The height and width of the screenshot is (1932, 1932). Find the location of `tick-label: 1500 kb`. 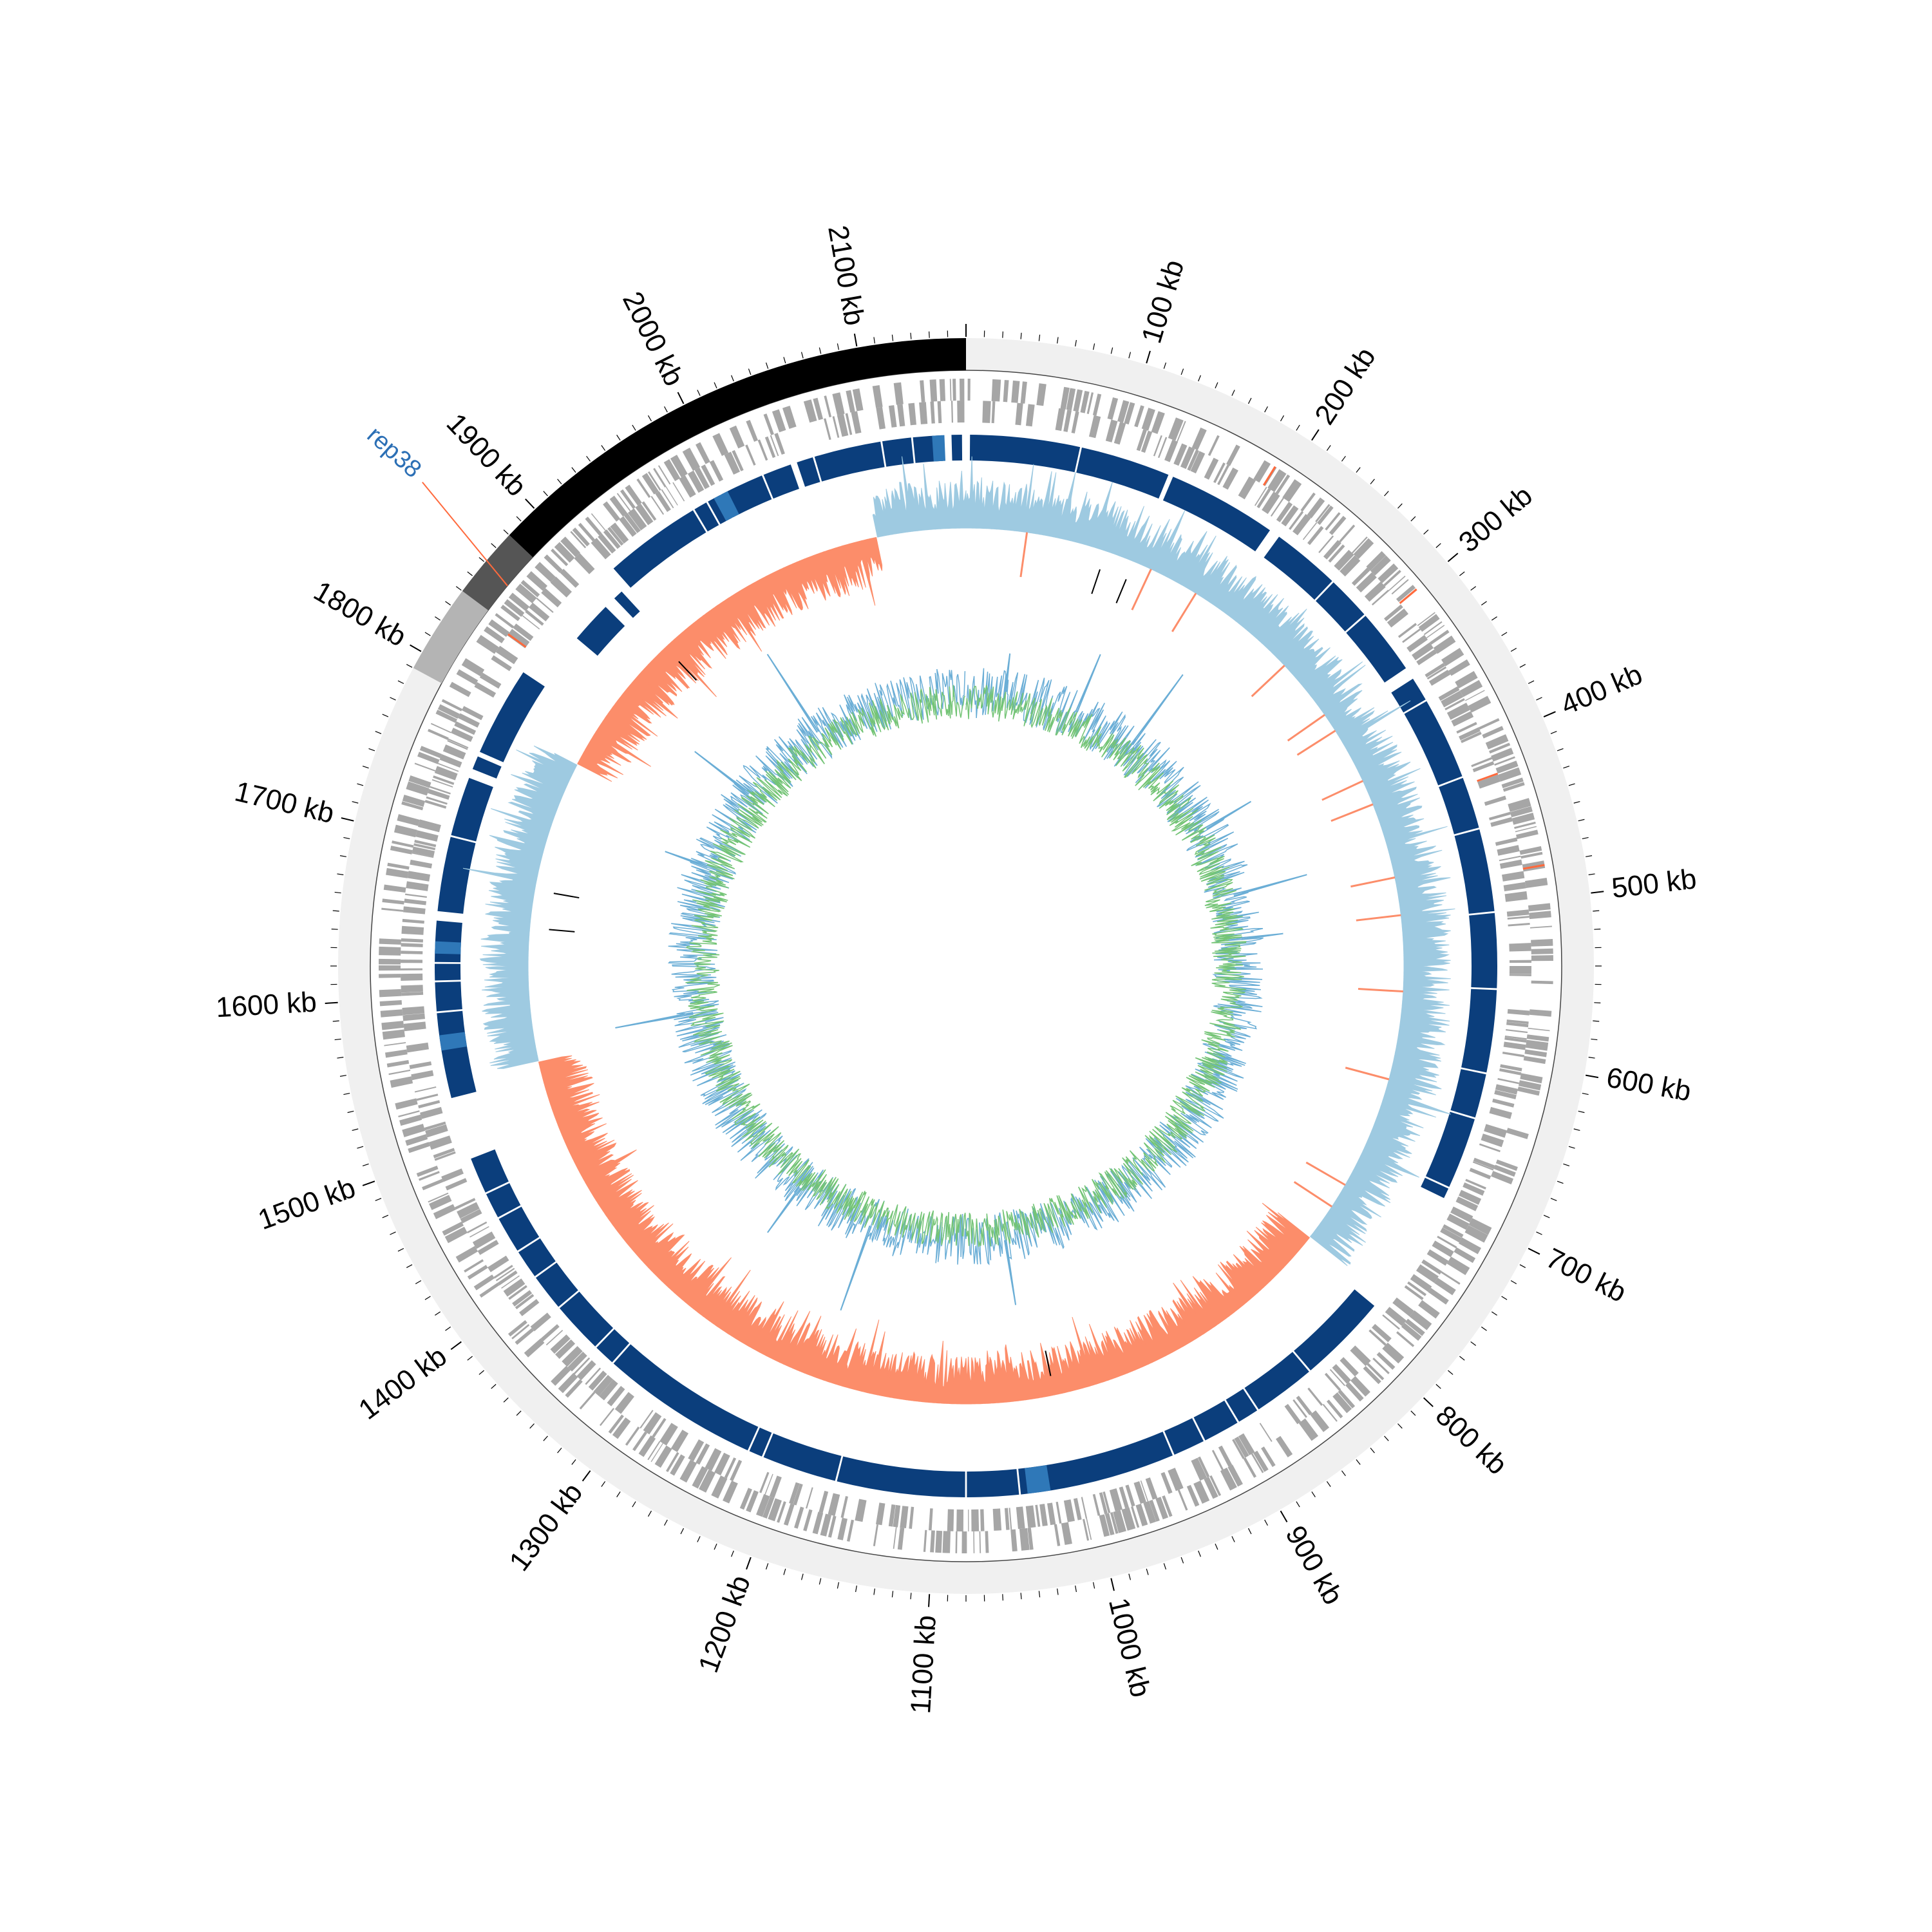

tick-label: 1500 kb is located at coordinates (306, 1204).